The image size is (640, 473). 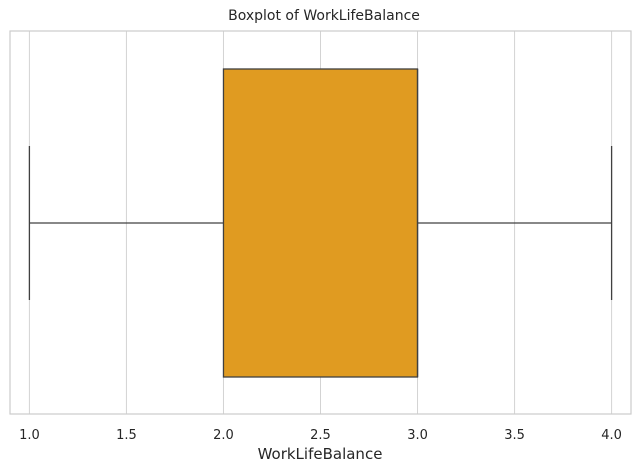 I want to click on x-tick-label-3: 2.5, so click(x=320, y=435).